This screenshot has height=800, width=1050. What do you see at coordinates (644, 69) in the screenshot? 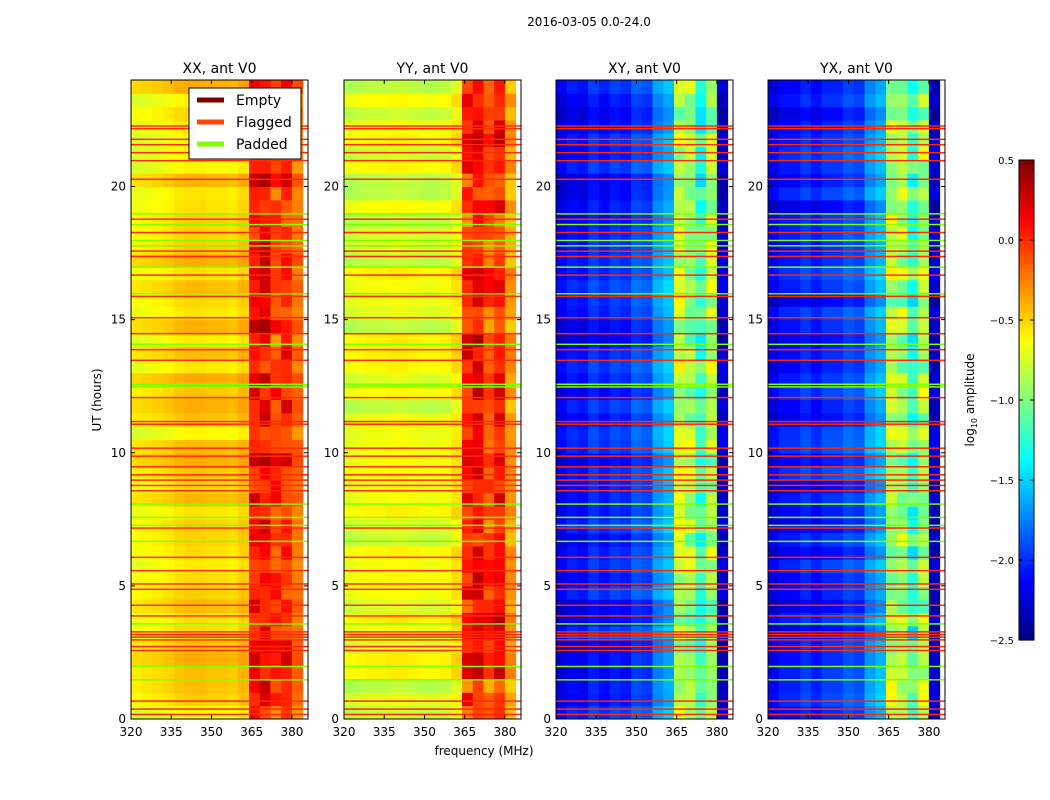
I see `panel-title: XY, ant V0` at bounding box center [644, 69].